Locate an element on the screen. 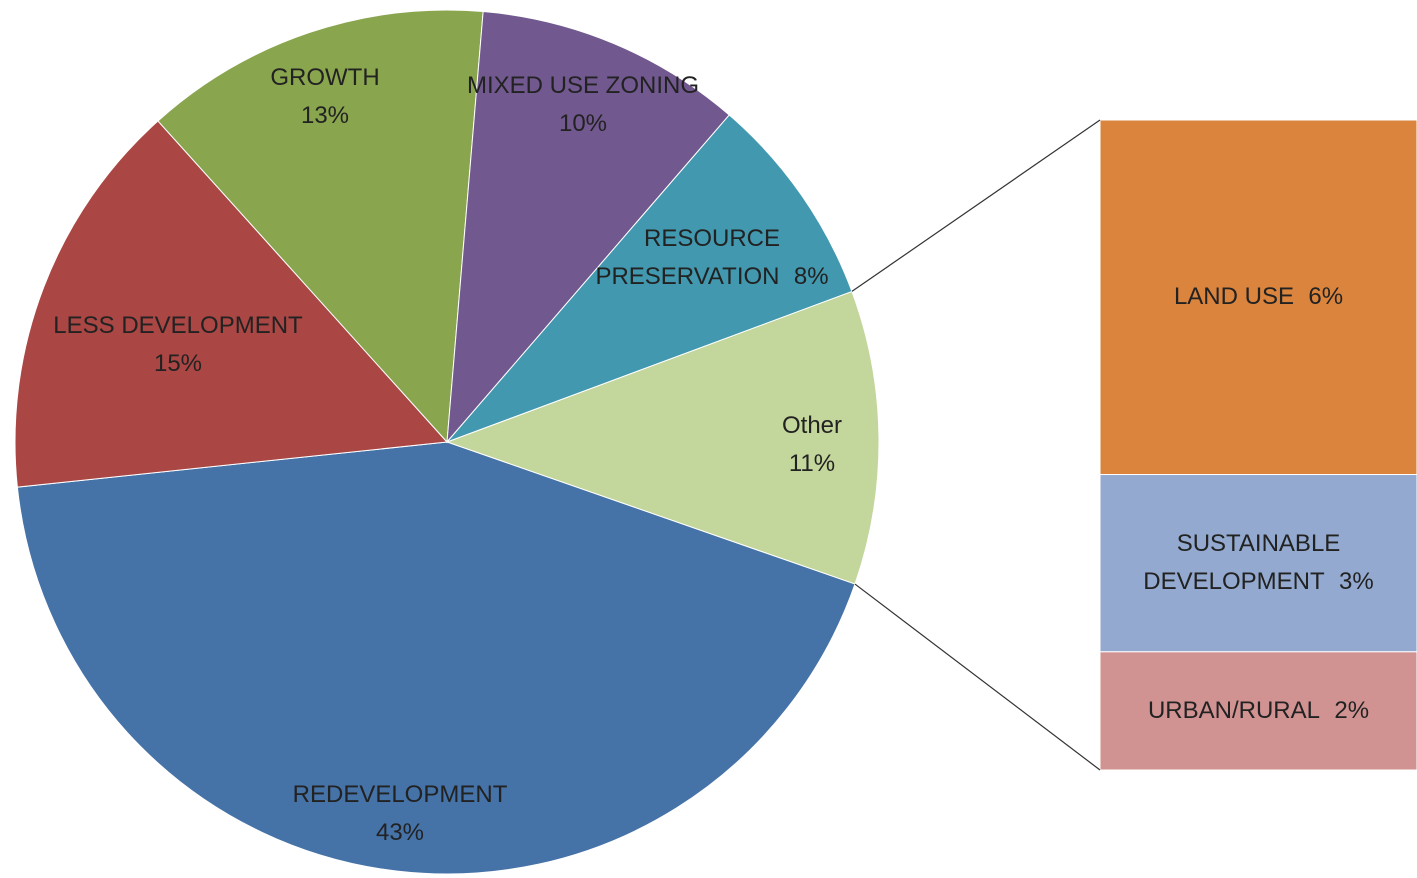  category-label: Other is located at coordinates (812, 425).